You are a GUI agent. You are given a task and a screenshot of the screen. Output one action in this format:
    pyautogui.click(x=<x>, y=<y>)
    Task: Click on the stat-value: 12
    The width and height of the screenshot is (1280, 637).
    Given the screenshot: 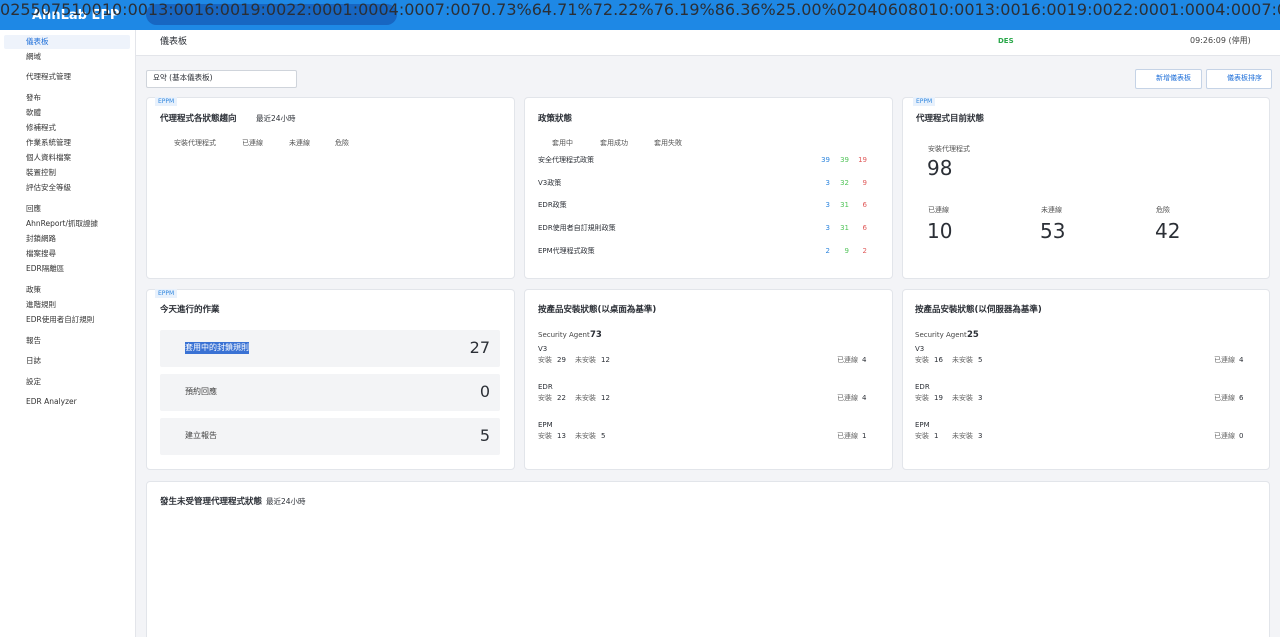 What is the action you would take?
    pyautogui.click(x=605, y=398)
    